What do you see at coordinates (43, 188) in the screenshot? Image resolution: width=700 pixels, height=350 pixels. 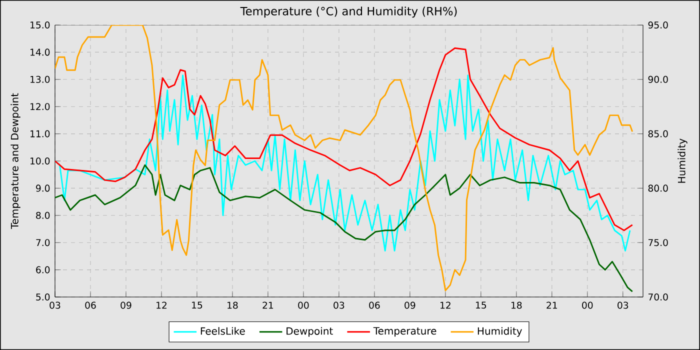 I see `y-tick-label: 9.0` at bounding box center [43, 188].